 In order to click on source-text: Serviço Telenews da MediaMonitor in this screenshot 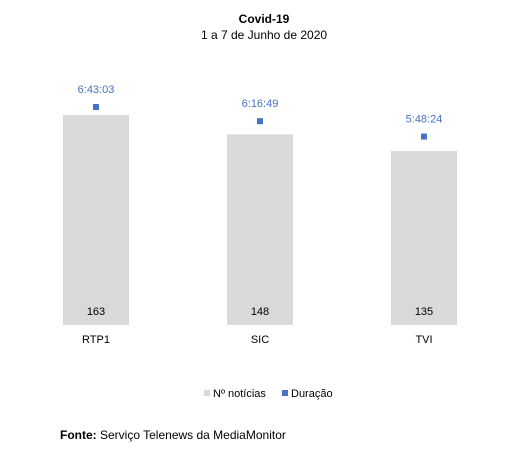, I will do `click(193, 435)`.